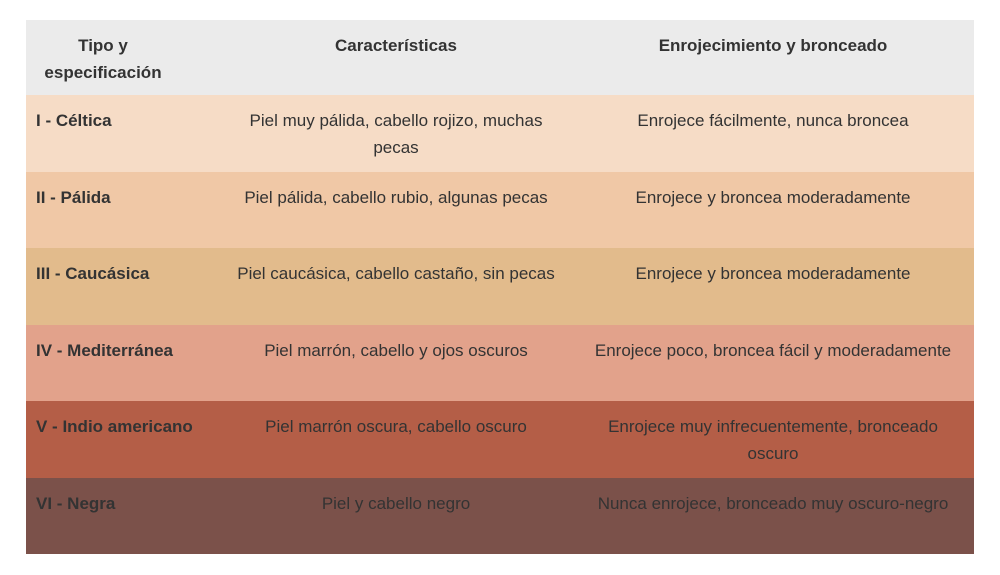 This screenshot has height=575, width=1000. I want to click on header-cell: Enrojecimiento y bronceado, so click(773, 57).